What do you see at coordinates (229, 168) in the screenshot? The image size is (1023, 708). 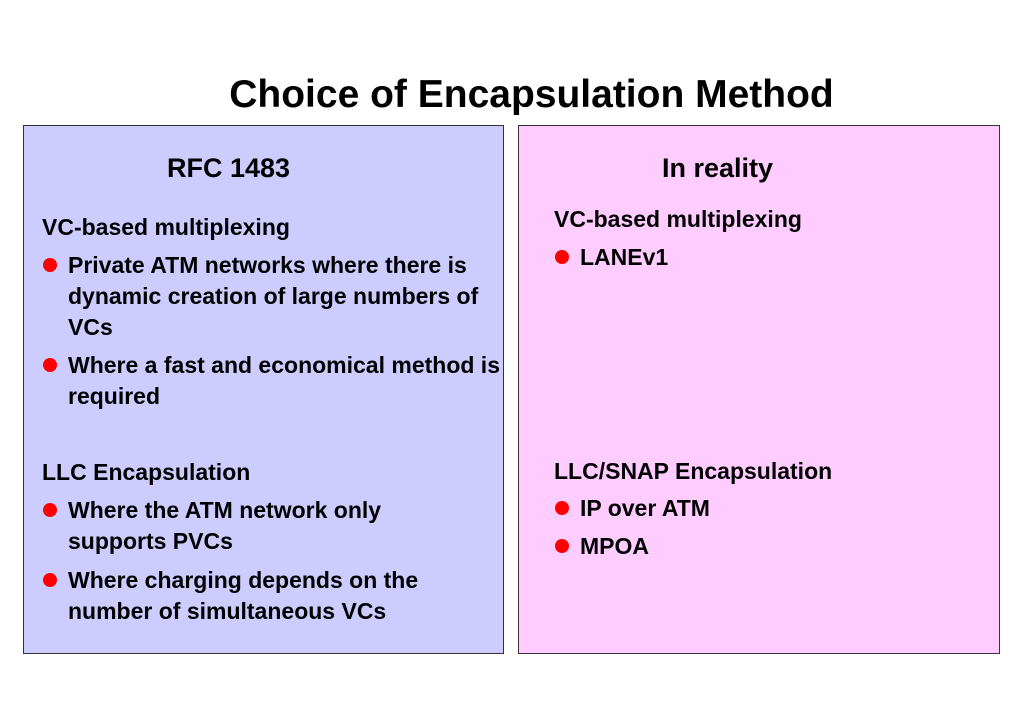 I see `rfc-1483-heading: RFC 1483` at bounding box center [229, 168].